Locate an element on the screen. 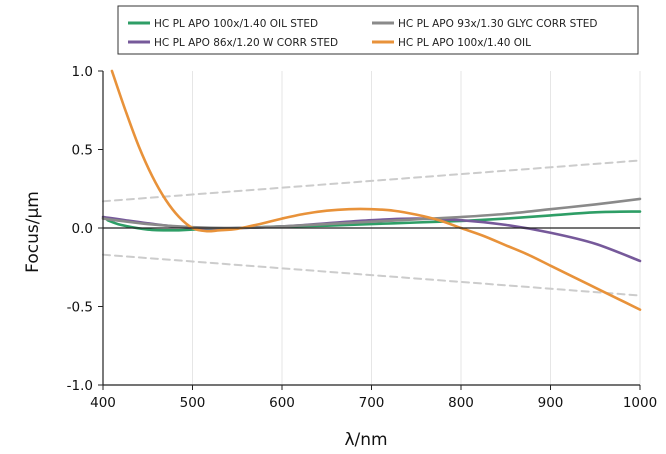 This screenshot has width=666, height=454. x-tick-label: 600 is located at coordinates (282, 403).